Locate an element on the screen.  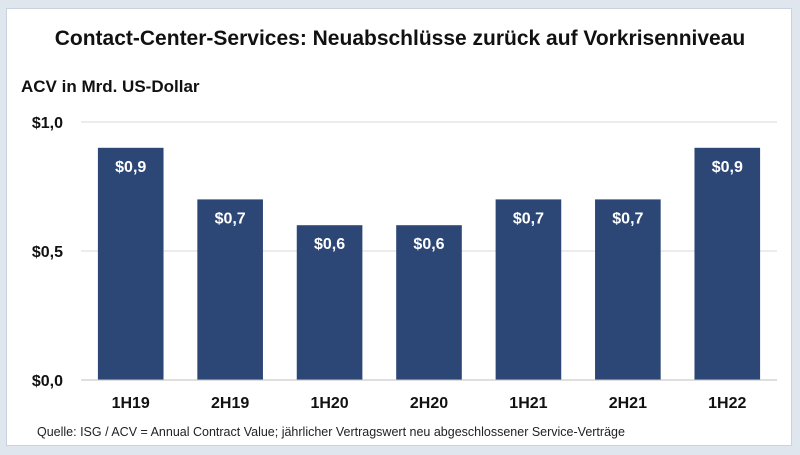
y-axis-label: ACV in Mrd. US-Dollar is located at coordinates (110, 86).